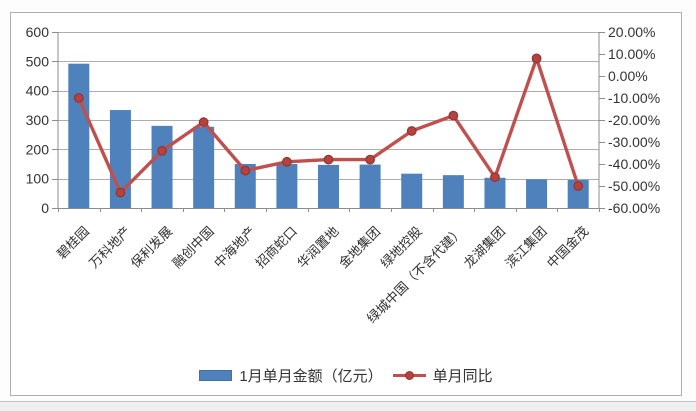 The image size is (696, 411). What do you see at coordinates (234, 247) in the screenshot?
I see `category-label: 中海地产` at bounding box center [234, 247].